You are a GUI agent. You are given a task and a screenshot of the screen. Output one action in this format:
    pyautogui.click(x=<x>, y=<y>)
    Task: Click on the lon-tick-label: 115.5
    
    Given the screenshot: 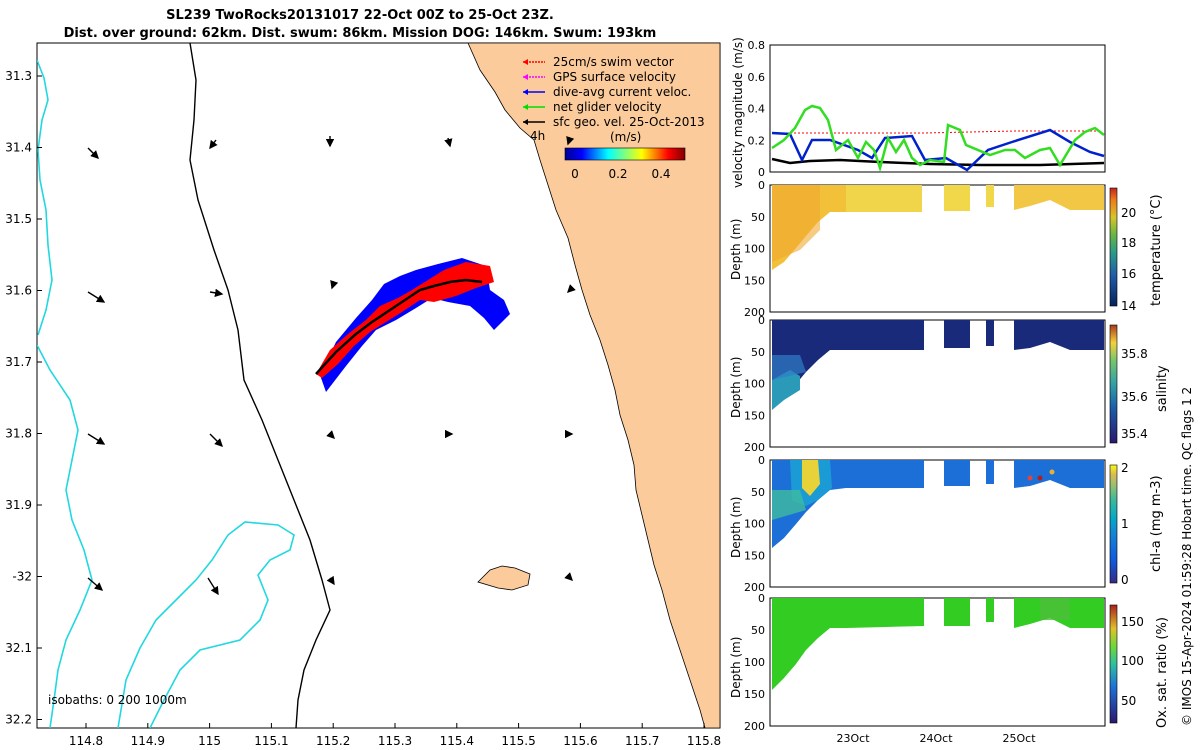 What is the action you would take?
    pyautogui.click(x=518, y=741)
    